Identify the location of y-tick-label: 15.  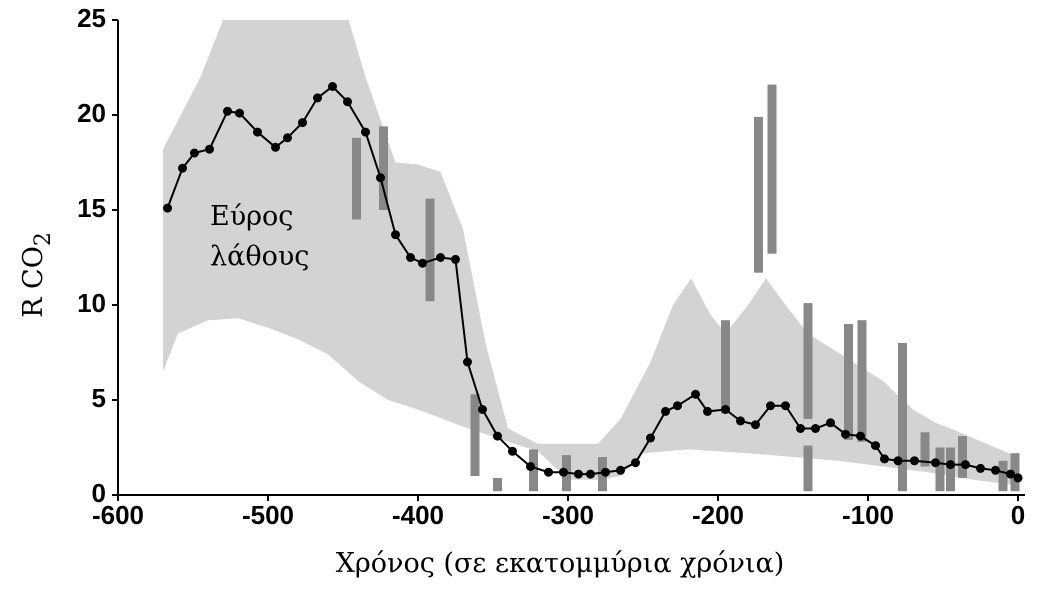
(91, 208).